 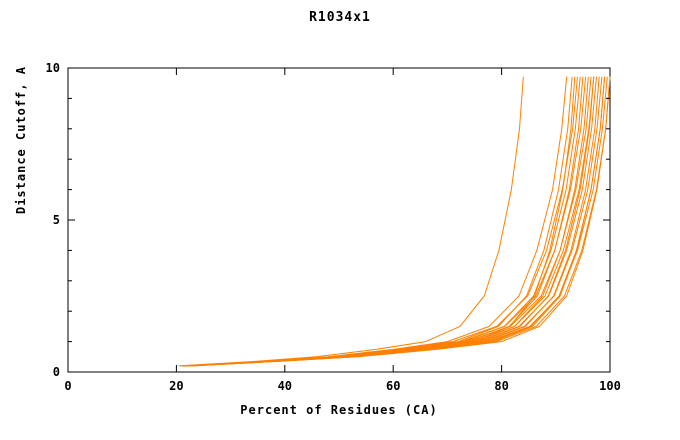 What do you see at coordinates (67, 386) in the screenshot?
I see `x-tick-label: 0` at bounding box center [67, 386].